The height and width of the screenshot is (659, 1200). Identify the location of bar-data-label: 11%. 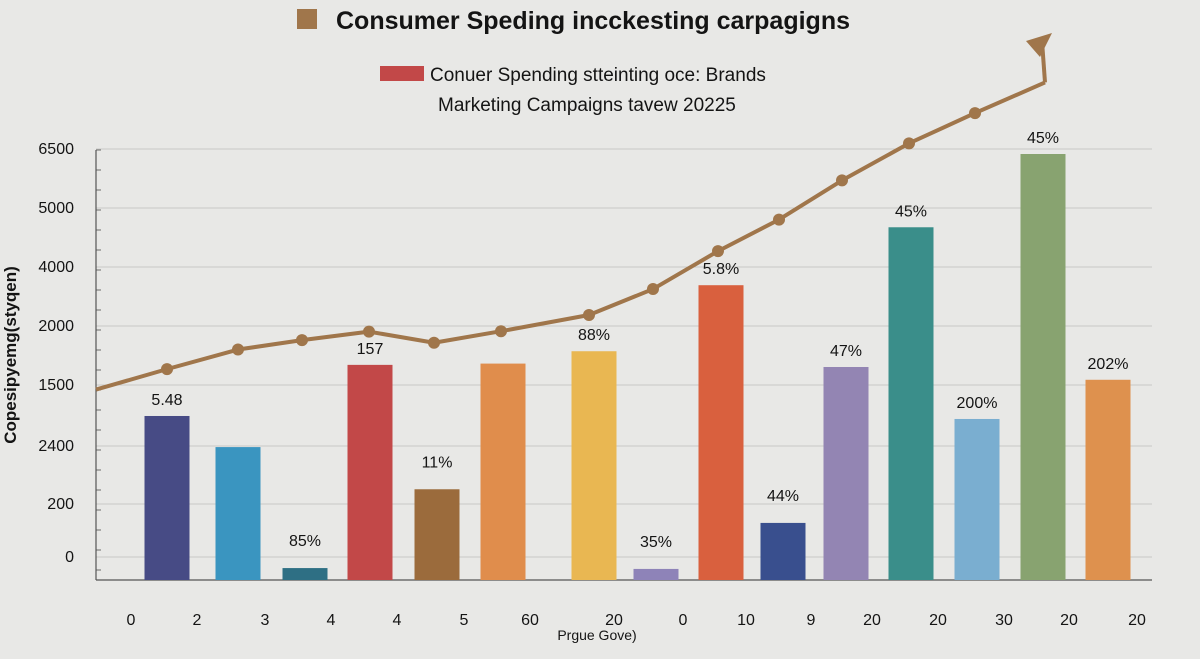
(437, 462).